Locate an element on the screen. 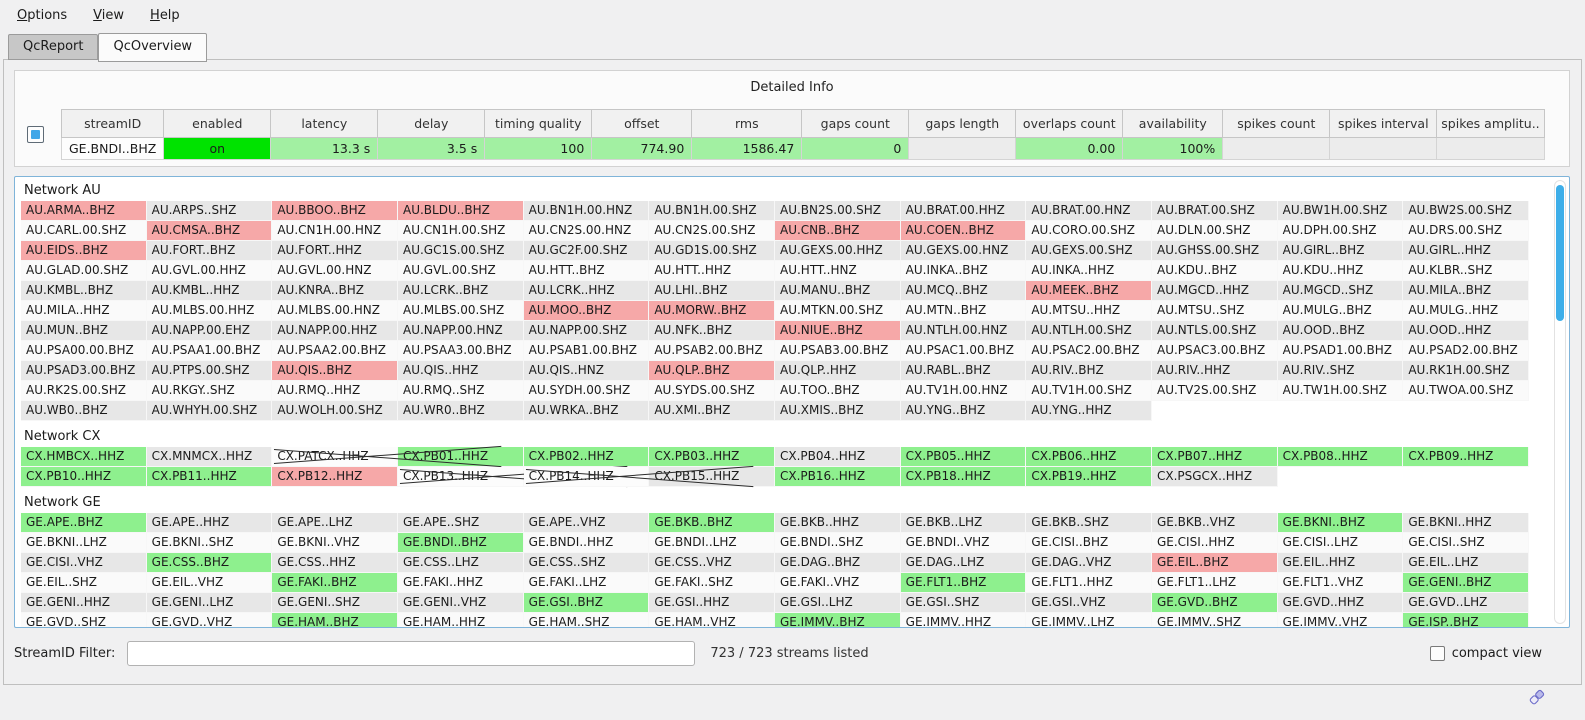 This screenshot has width=1585, height=720. compact-view-checkbox is located at coordinates (1437, 653).